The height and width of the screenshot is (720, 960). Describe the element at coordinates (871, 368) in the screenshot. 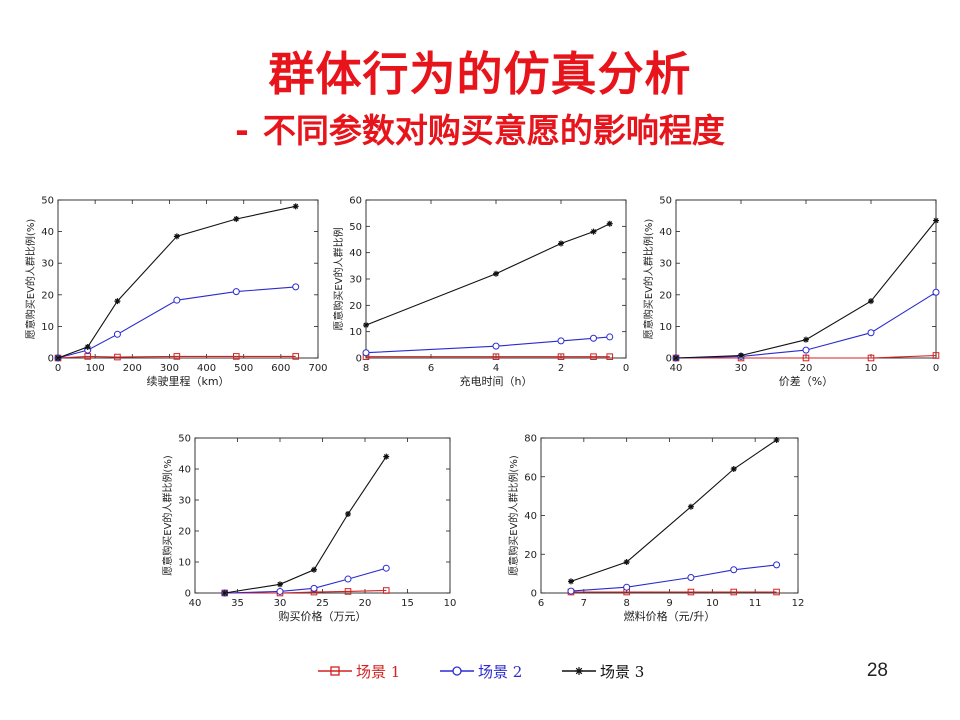

I see `x-tick-label: 10` at that location.